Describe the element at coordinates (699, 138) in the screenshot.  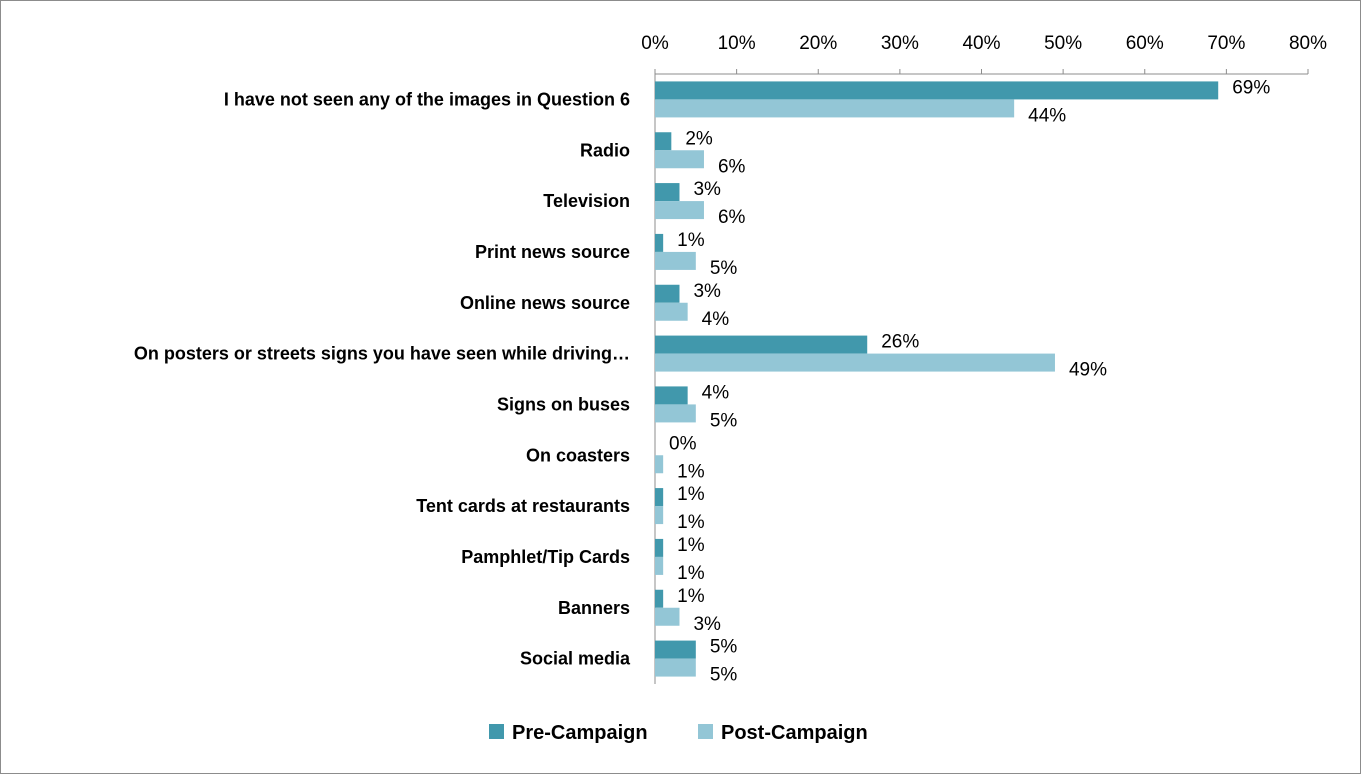
I see `data-label: 2%` at that location.